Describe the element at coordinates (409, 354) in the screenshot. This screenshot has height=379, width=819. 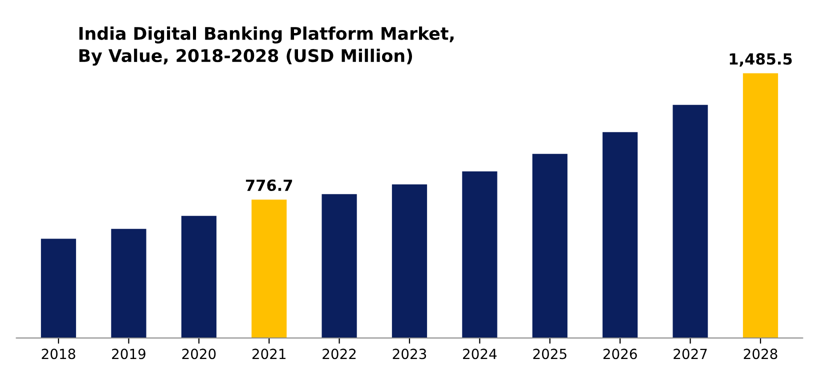
I see `x-tick-label: 2023` at that location.